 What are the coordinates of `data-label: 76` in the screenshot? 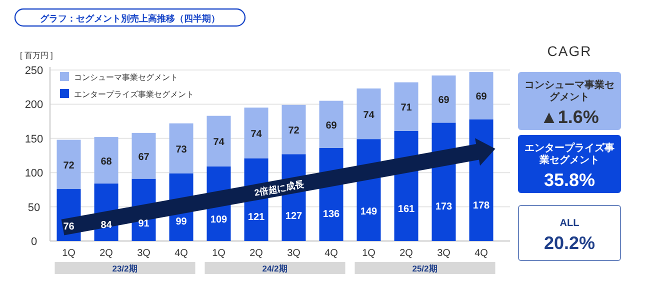 It's located at (69, 226).